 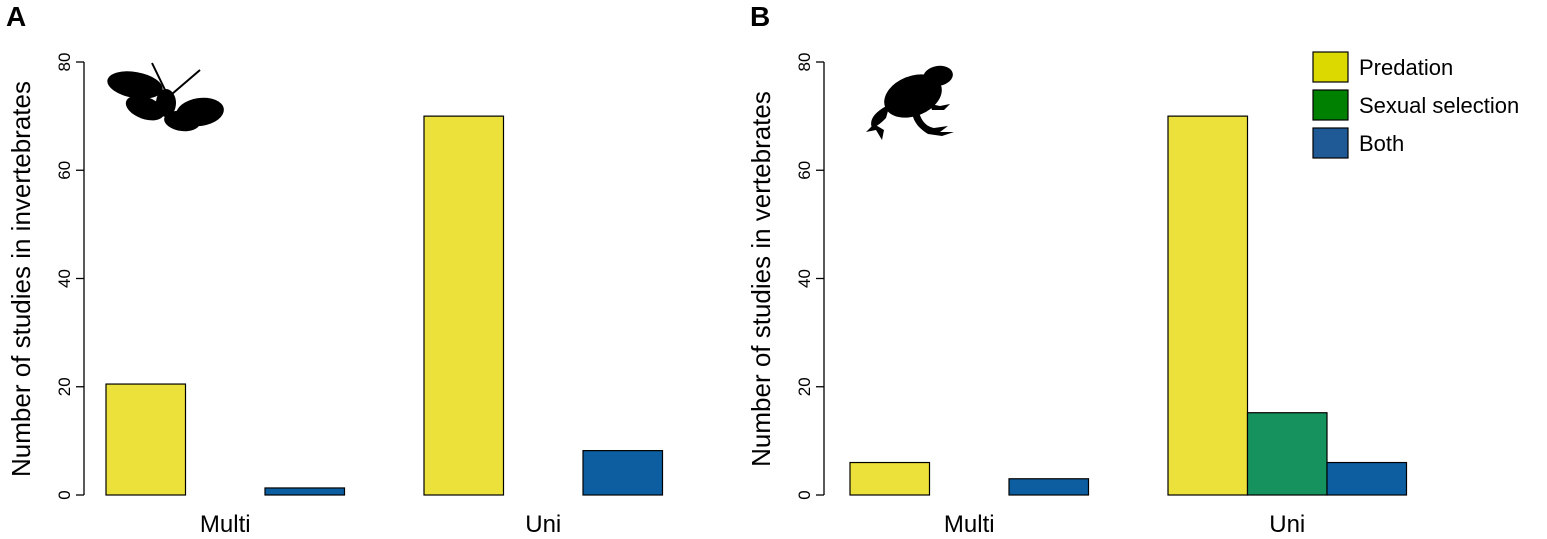 I want to click on legend-label: Predation, so click(x=1406, y=67).